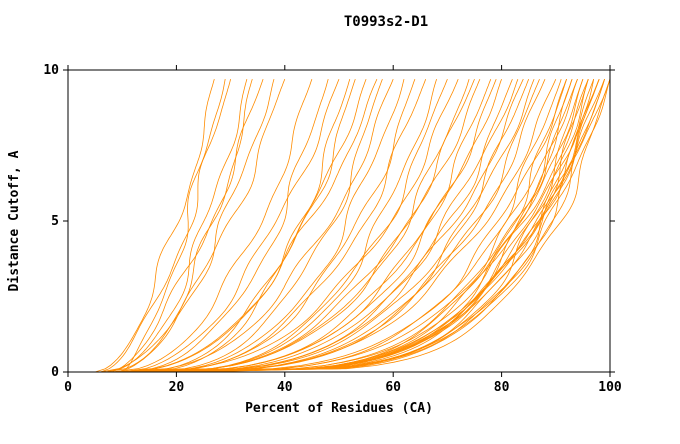 This screenshot has width=680, height=444. Describe the element at coordinates (339, 408) in the screenshot. I see `x-axis-label: Percent of Residues (CA)` at that location.